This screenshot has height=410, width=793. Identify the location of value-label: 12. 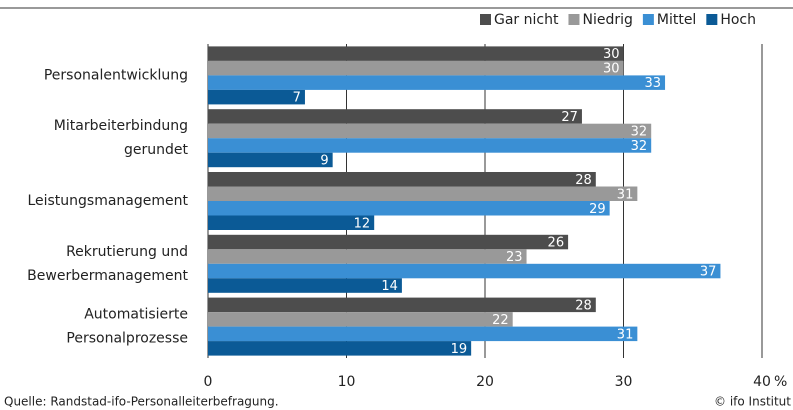
(362, 223).